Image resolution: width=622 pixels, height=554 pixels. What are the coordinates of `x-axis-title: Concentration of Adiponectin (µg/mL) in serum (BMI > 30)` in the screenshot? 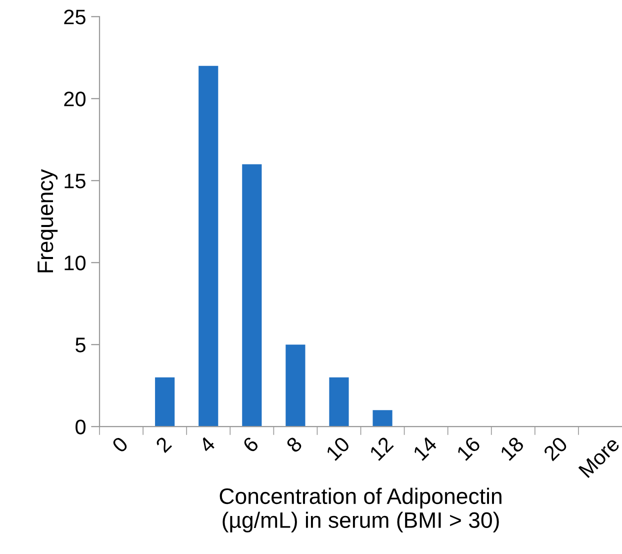 It's located at (361, 510).